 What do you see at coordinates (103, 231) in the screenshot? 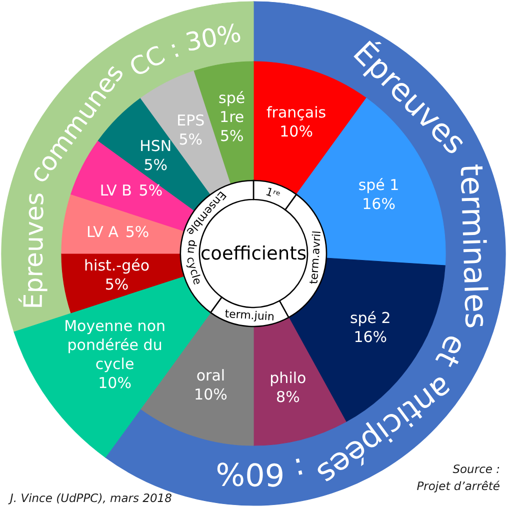
I see `slice-label: LV A` at bounding box center [103, 231].